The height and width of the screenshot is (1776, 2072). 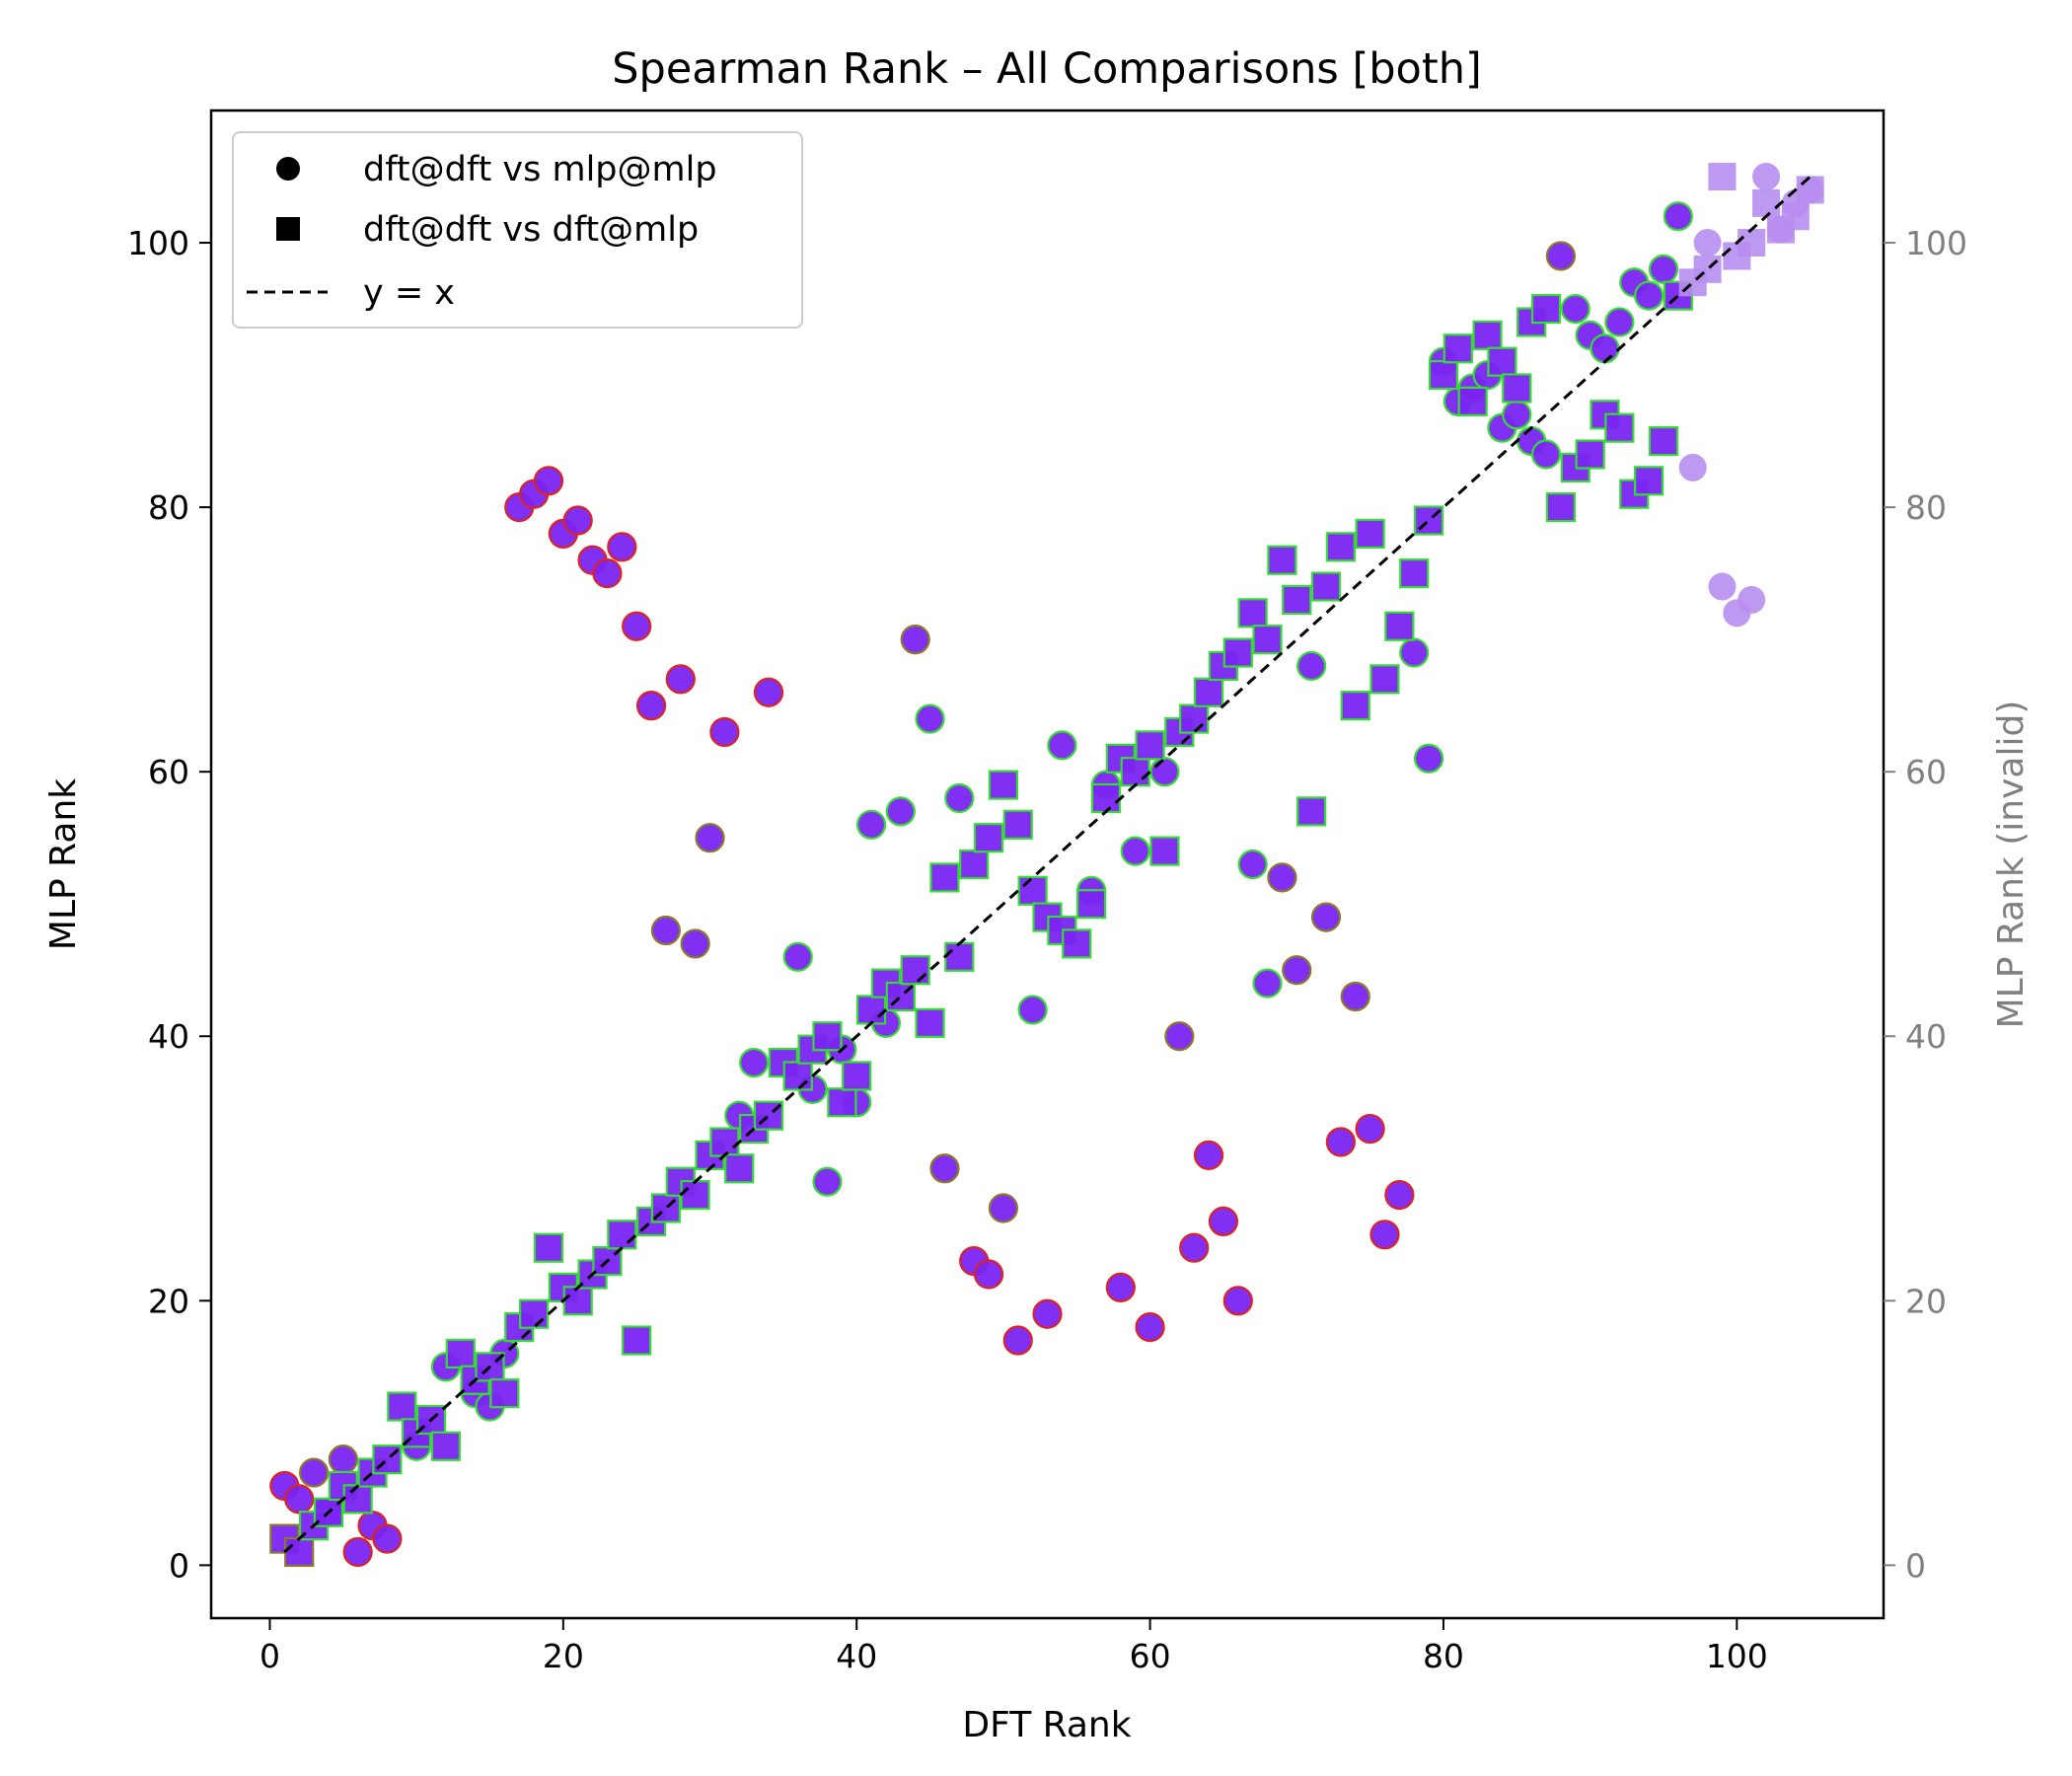 What do you see at coordinates (1926, 1037) in the screenshot?
I see `right-tick-label: 40` at bounding box center [1926, 1037].